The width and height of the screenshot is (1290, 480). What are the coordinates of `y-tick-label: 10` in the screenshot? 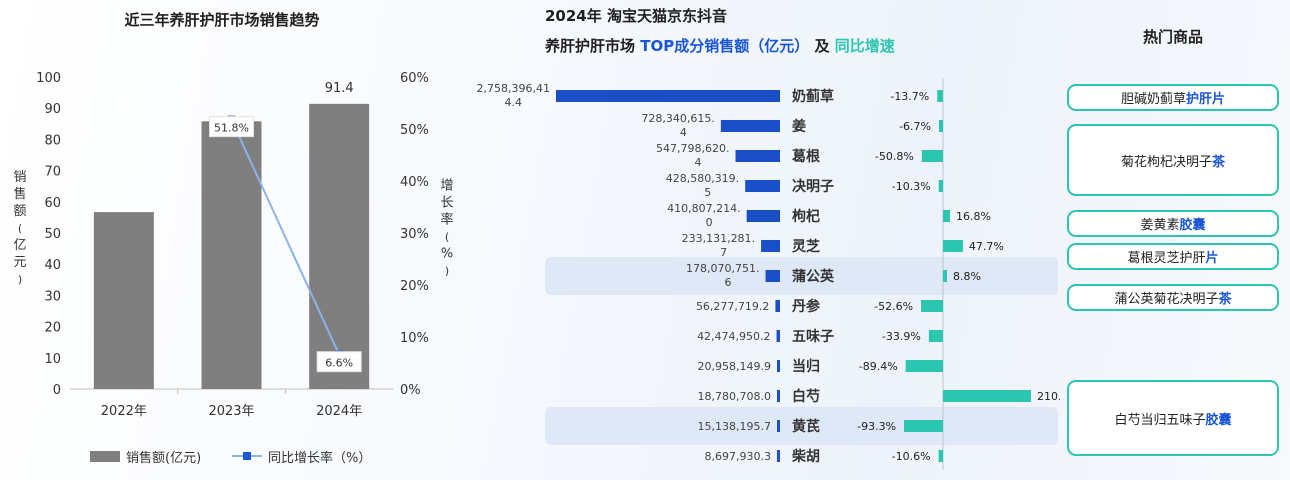 It's located at (52, 359).